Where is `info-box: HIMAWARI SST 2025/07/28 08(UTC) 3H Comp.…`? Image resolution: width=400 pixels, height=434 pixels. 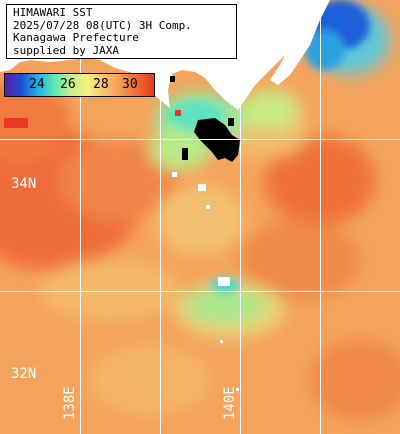
info-box: HIMAWARI SST 2025/07/28 08(UTC) 3H Comp.… is located at coordinates (121, 31).